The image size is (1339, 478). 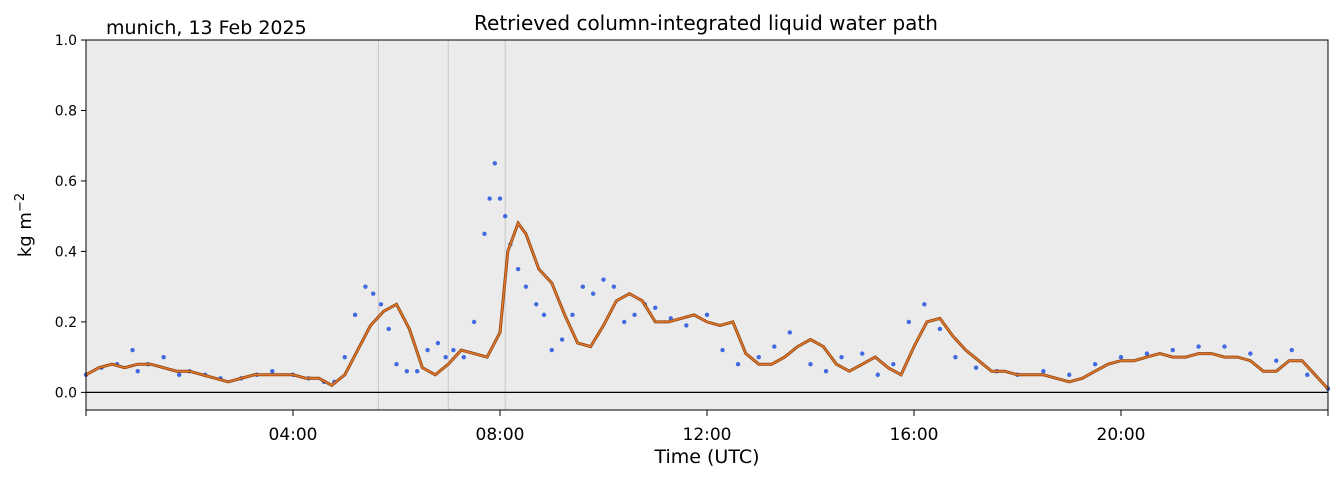 What do you see at coordinates (206, 28) in the screenshot?
I see `chart-subtitle: munich, 13 Feb 2025` at bounding box center [206, 28].